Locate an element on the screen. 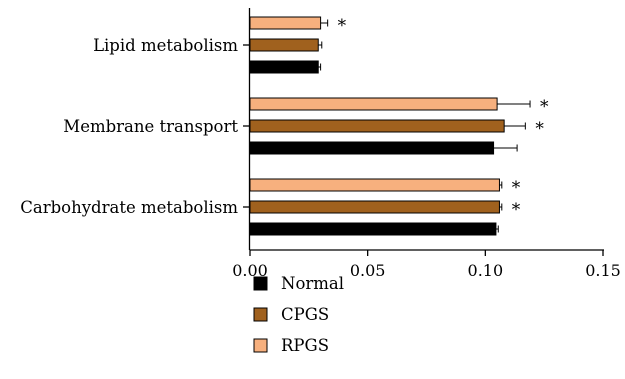  x-tick-label: 0.15 is located at coordinates (603, 270).